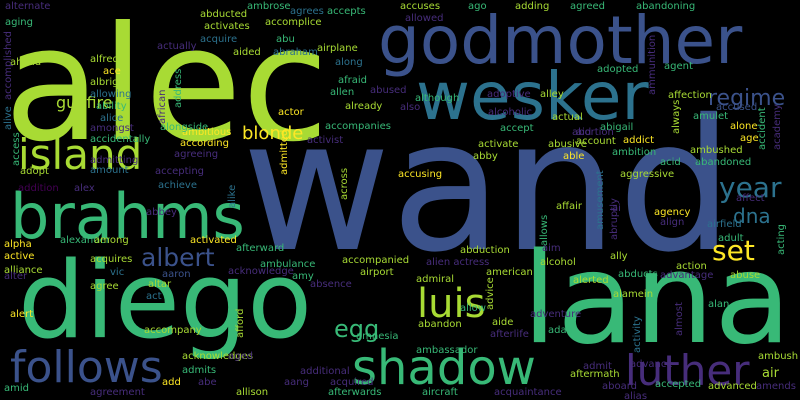  What do you see at coordinates (737, 107) in the screenshot?
I see `word: accused` at bounding box center [737, 107].